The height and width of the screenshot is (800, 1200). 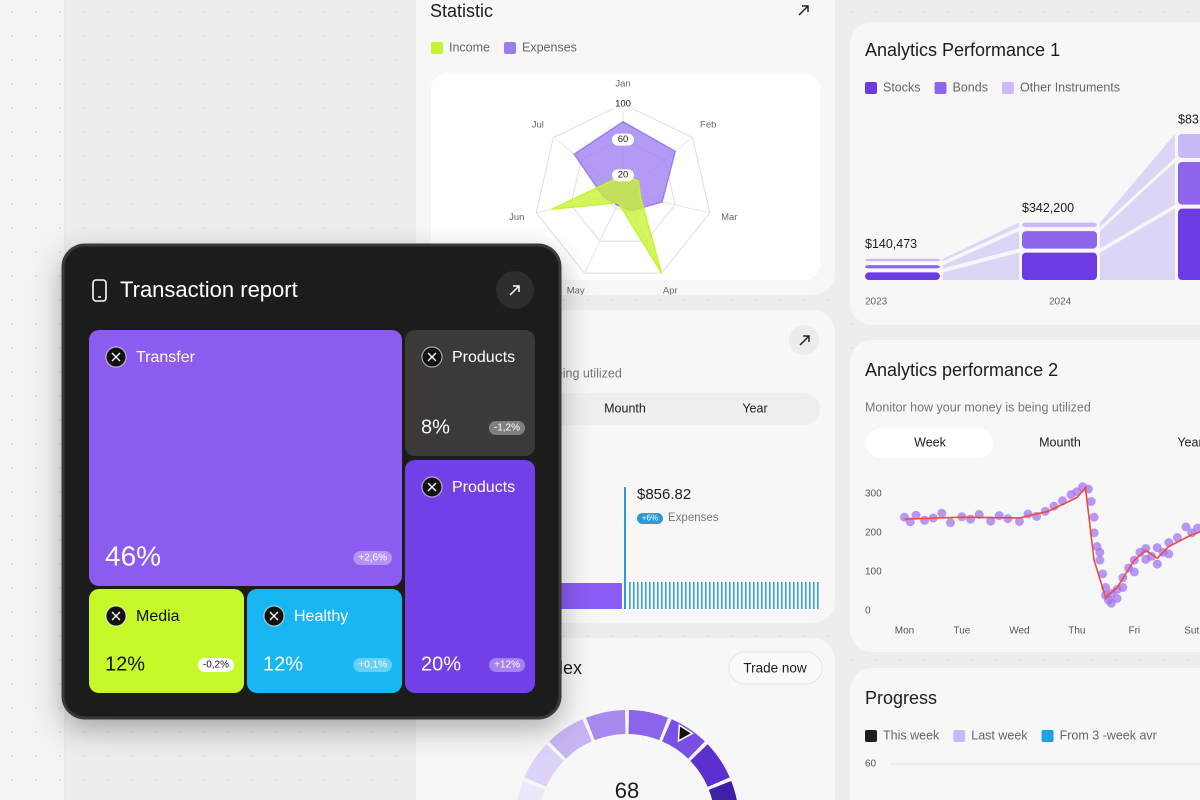 I want to click on change-label: +0,1%, so click(x=372, y=665).